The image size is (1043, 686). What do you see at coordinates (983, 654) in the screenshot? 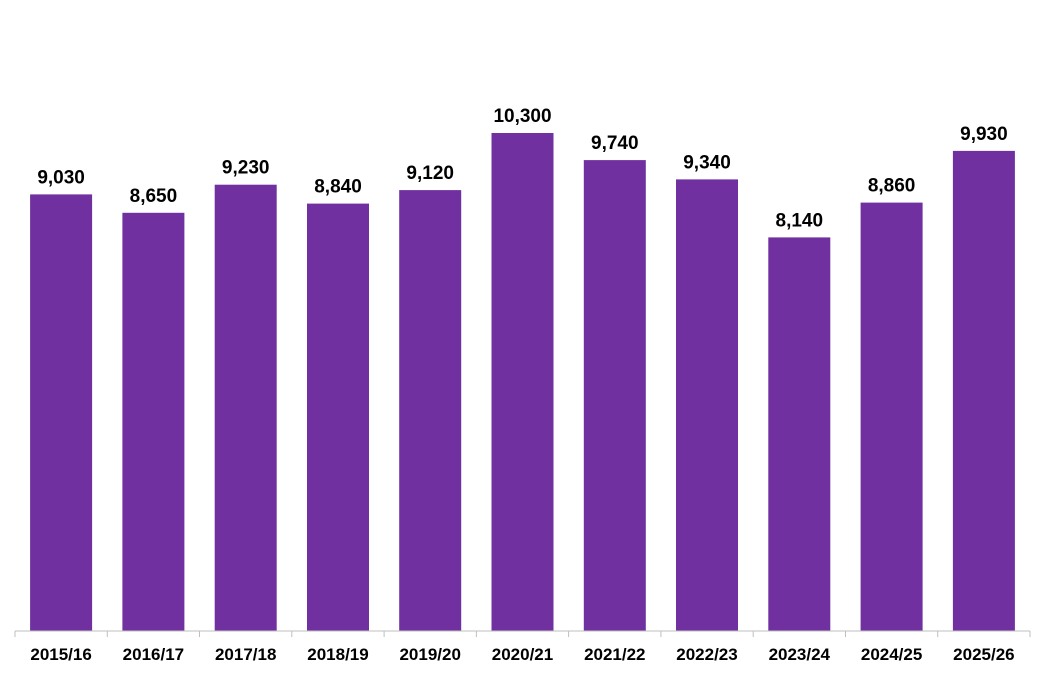
I see `x-tick-label: 2025/26` at bounding box center [983, 654].